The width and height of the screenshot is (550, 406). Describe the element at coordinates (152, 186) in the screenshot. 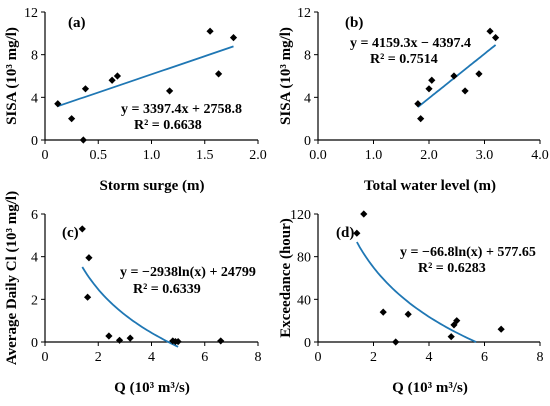

I see `x-axis-label: Storm surge (m)` at that location.